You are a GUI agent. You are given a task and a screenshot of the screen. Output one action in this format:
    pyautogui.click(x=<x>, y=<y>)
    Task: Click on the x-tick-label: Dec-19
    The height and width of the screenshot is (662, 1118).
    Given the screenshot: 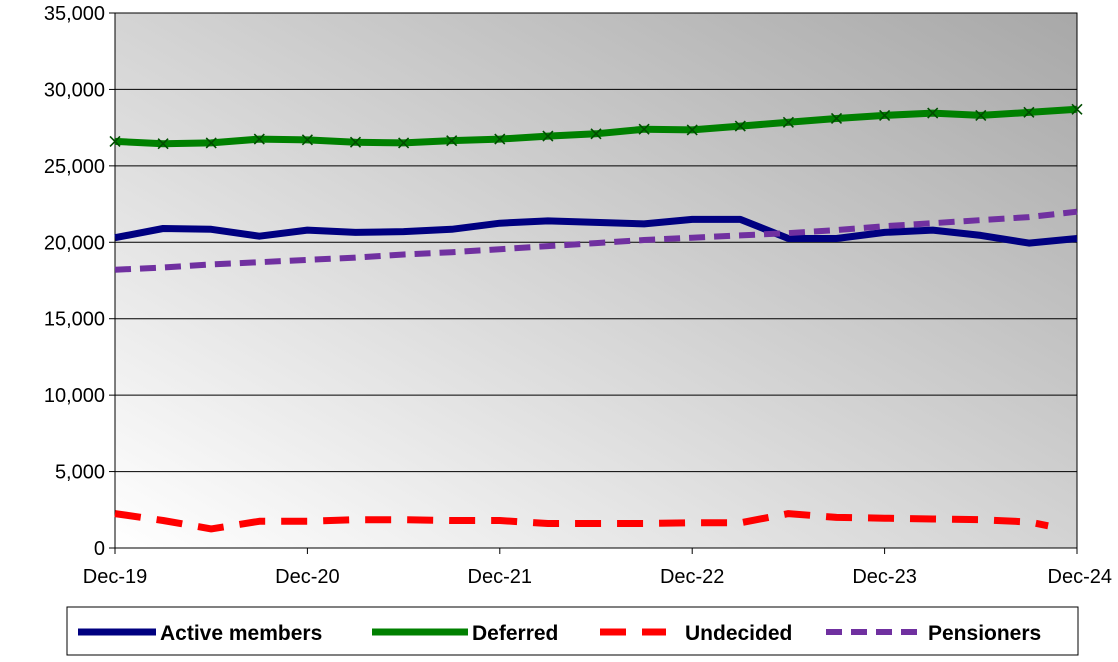 What is the action you would take?
    pyautogui.click(x=115, y=577)
    